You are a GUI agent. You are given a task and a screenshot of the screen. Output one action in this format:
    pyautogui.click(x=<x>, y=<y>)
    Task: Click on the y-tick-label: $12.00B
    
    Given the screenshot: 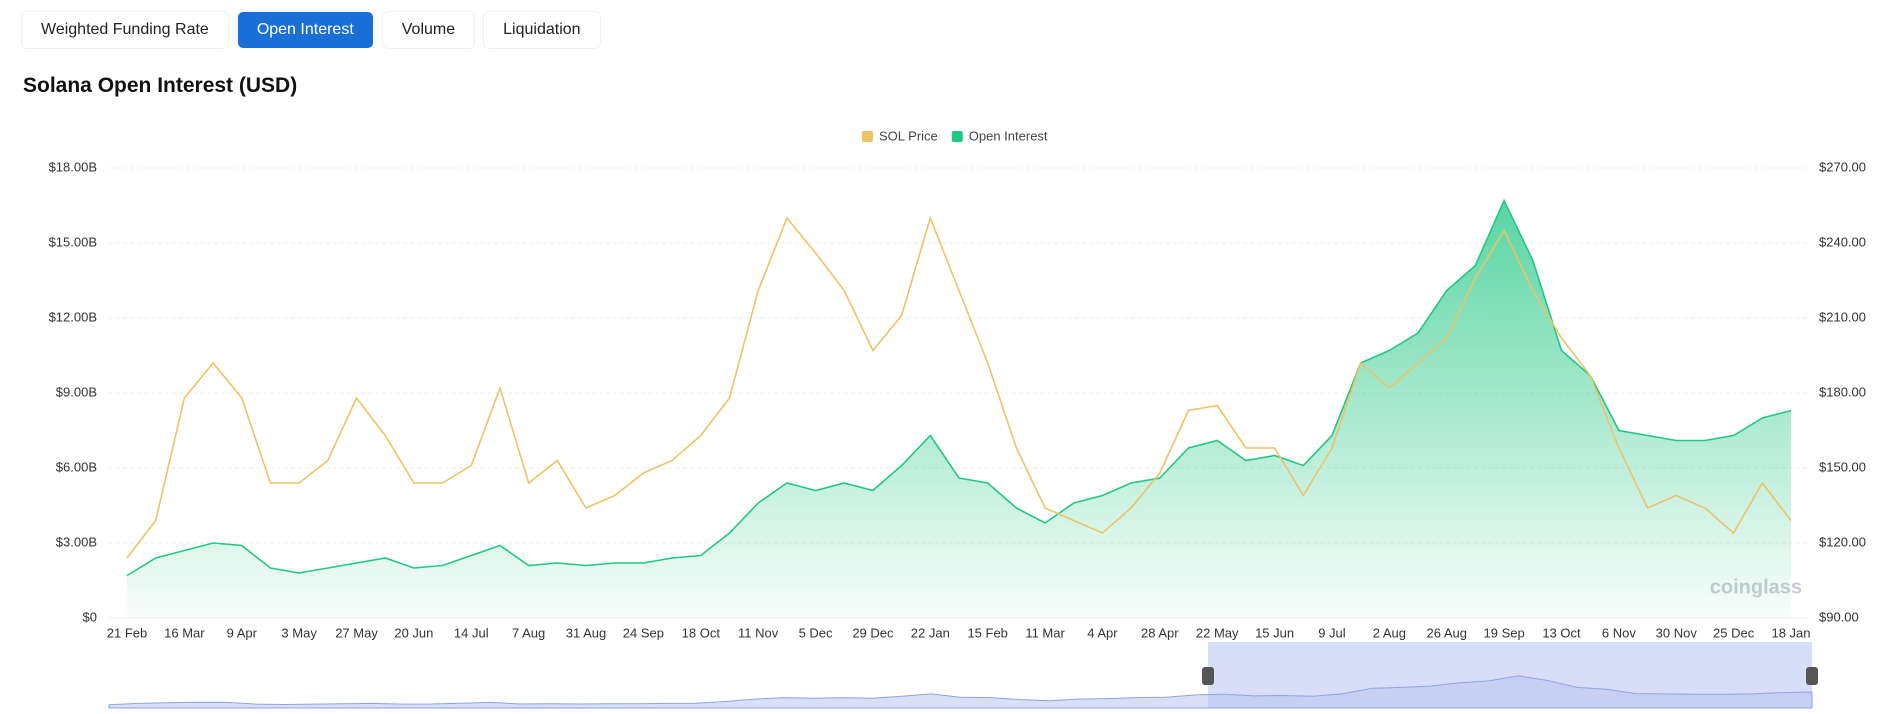 What is the action you would take?
    pyautogui.click(x=73, y=316)
    